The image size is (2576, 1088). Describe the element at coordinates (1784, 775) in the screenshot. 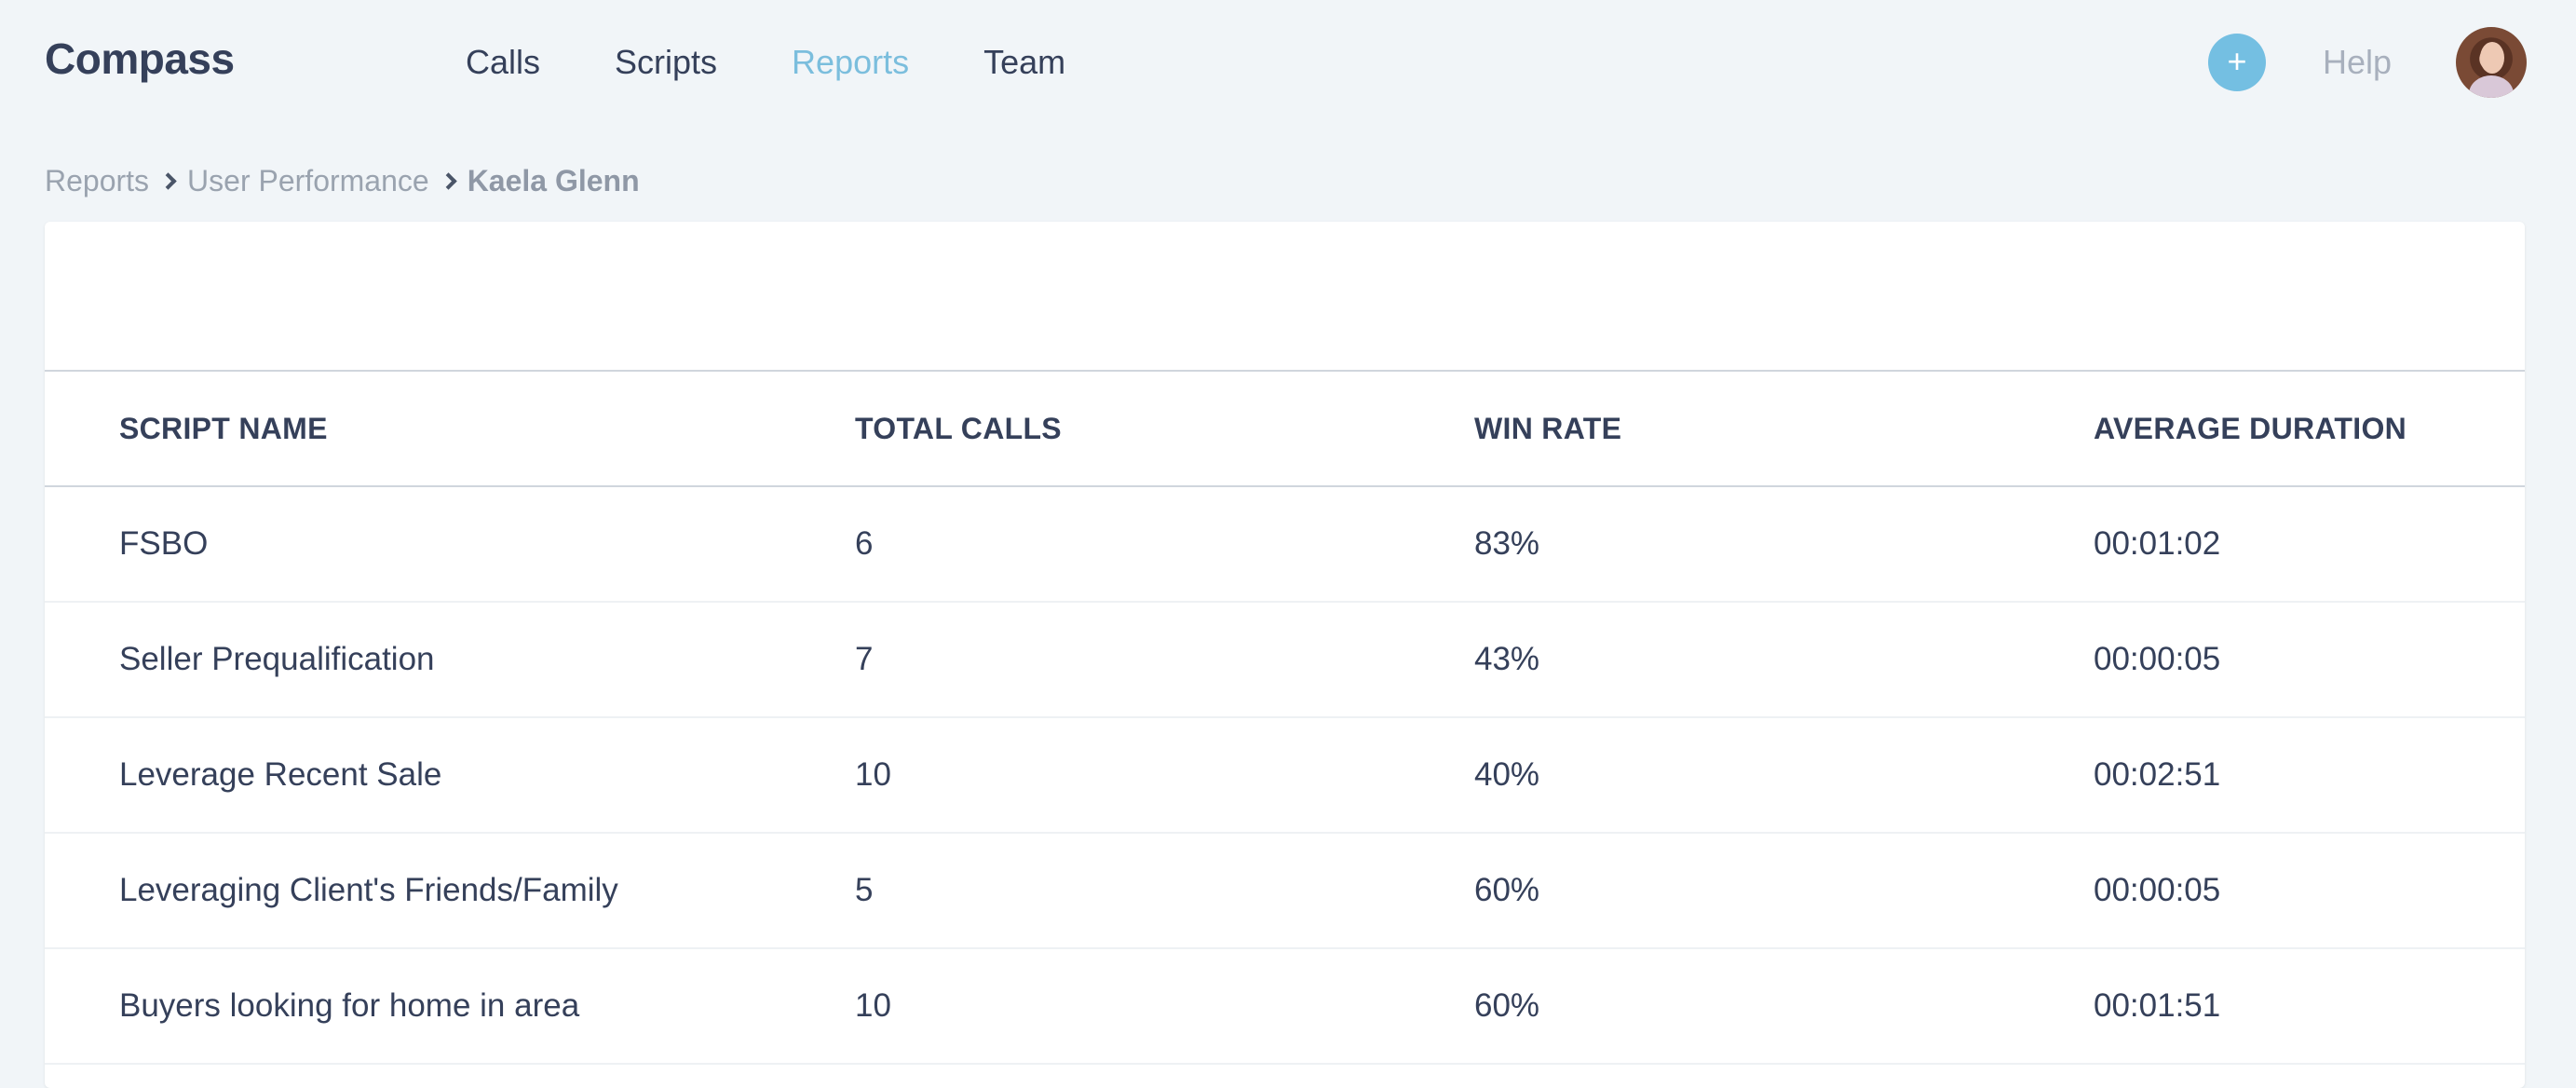

I see `cell-win-rate: 40%` at that location.